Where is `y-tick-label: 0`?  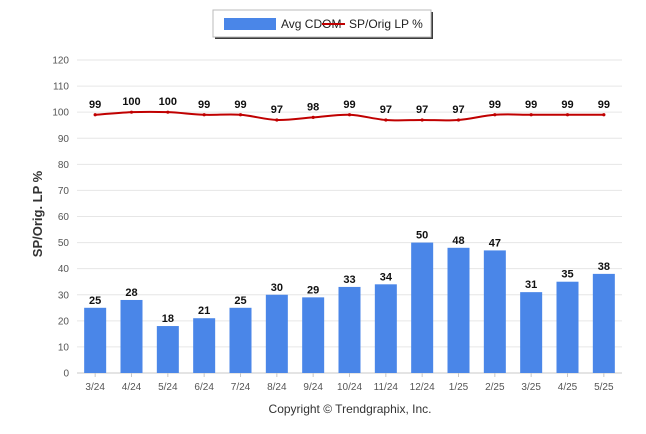
y-tick-label: 0 is located at coordinates (66, 374).